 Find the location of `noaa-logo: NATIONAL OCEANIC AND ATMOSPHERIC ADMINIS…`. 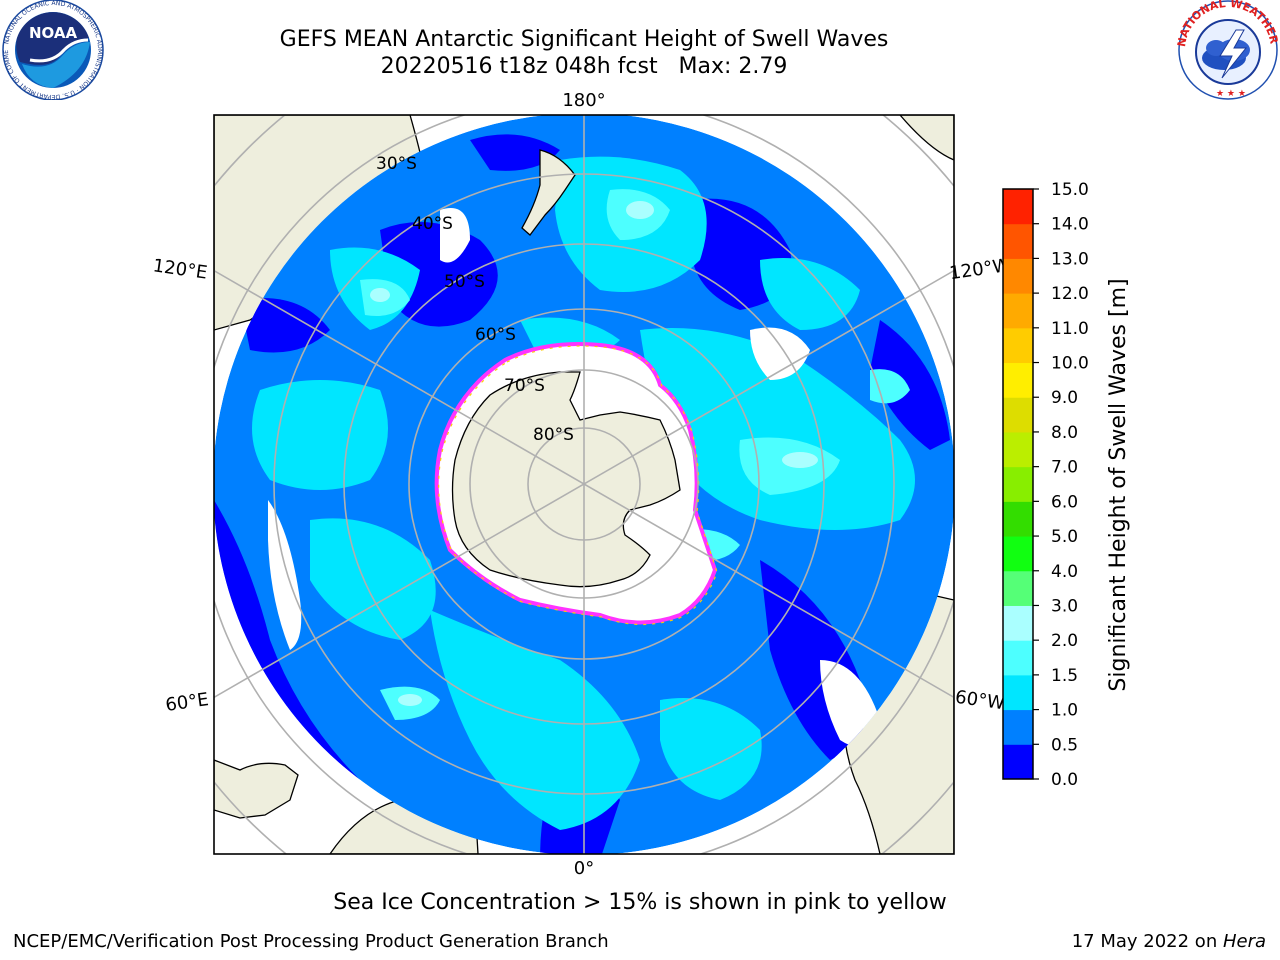

noaa-logo: NATIONAL OCEANIC AND ATMOSPHERIC ADMINIS… is located at coordinates (52, 50).